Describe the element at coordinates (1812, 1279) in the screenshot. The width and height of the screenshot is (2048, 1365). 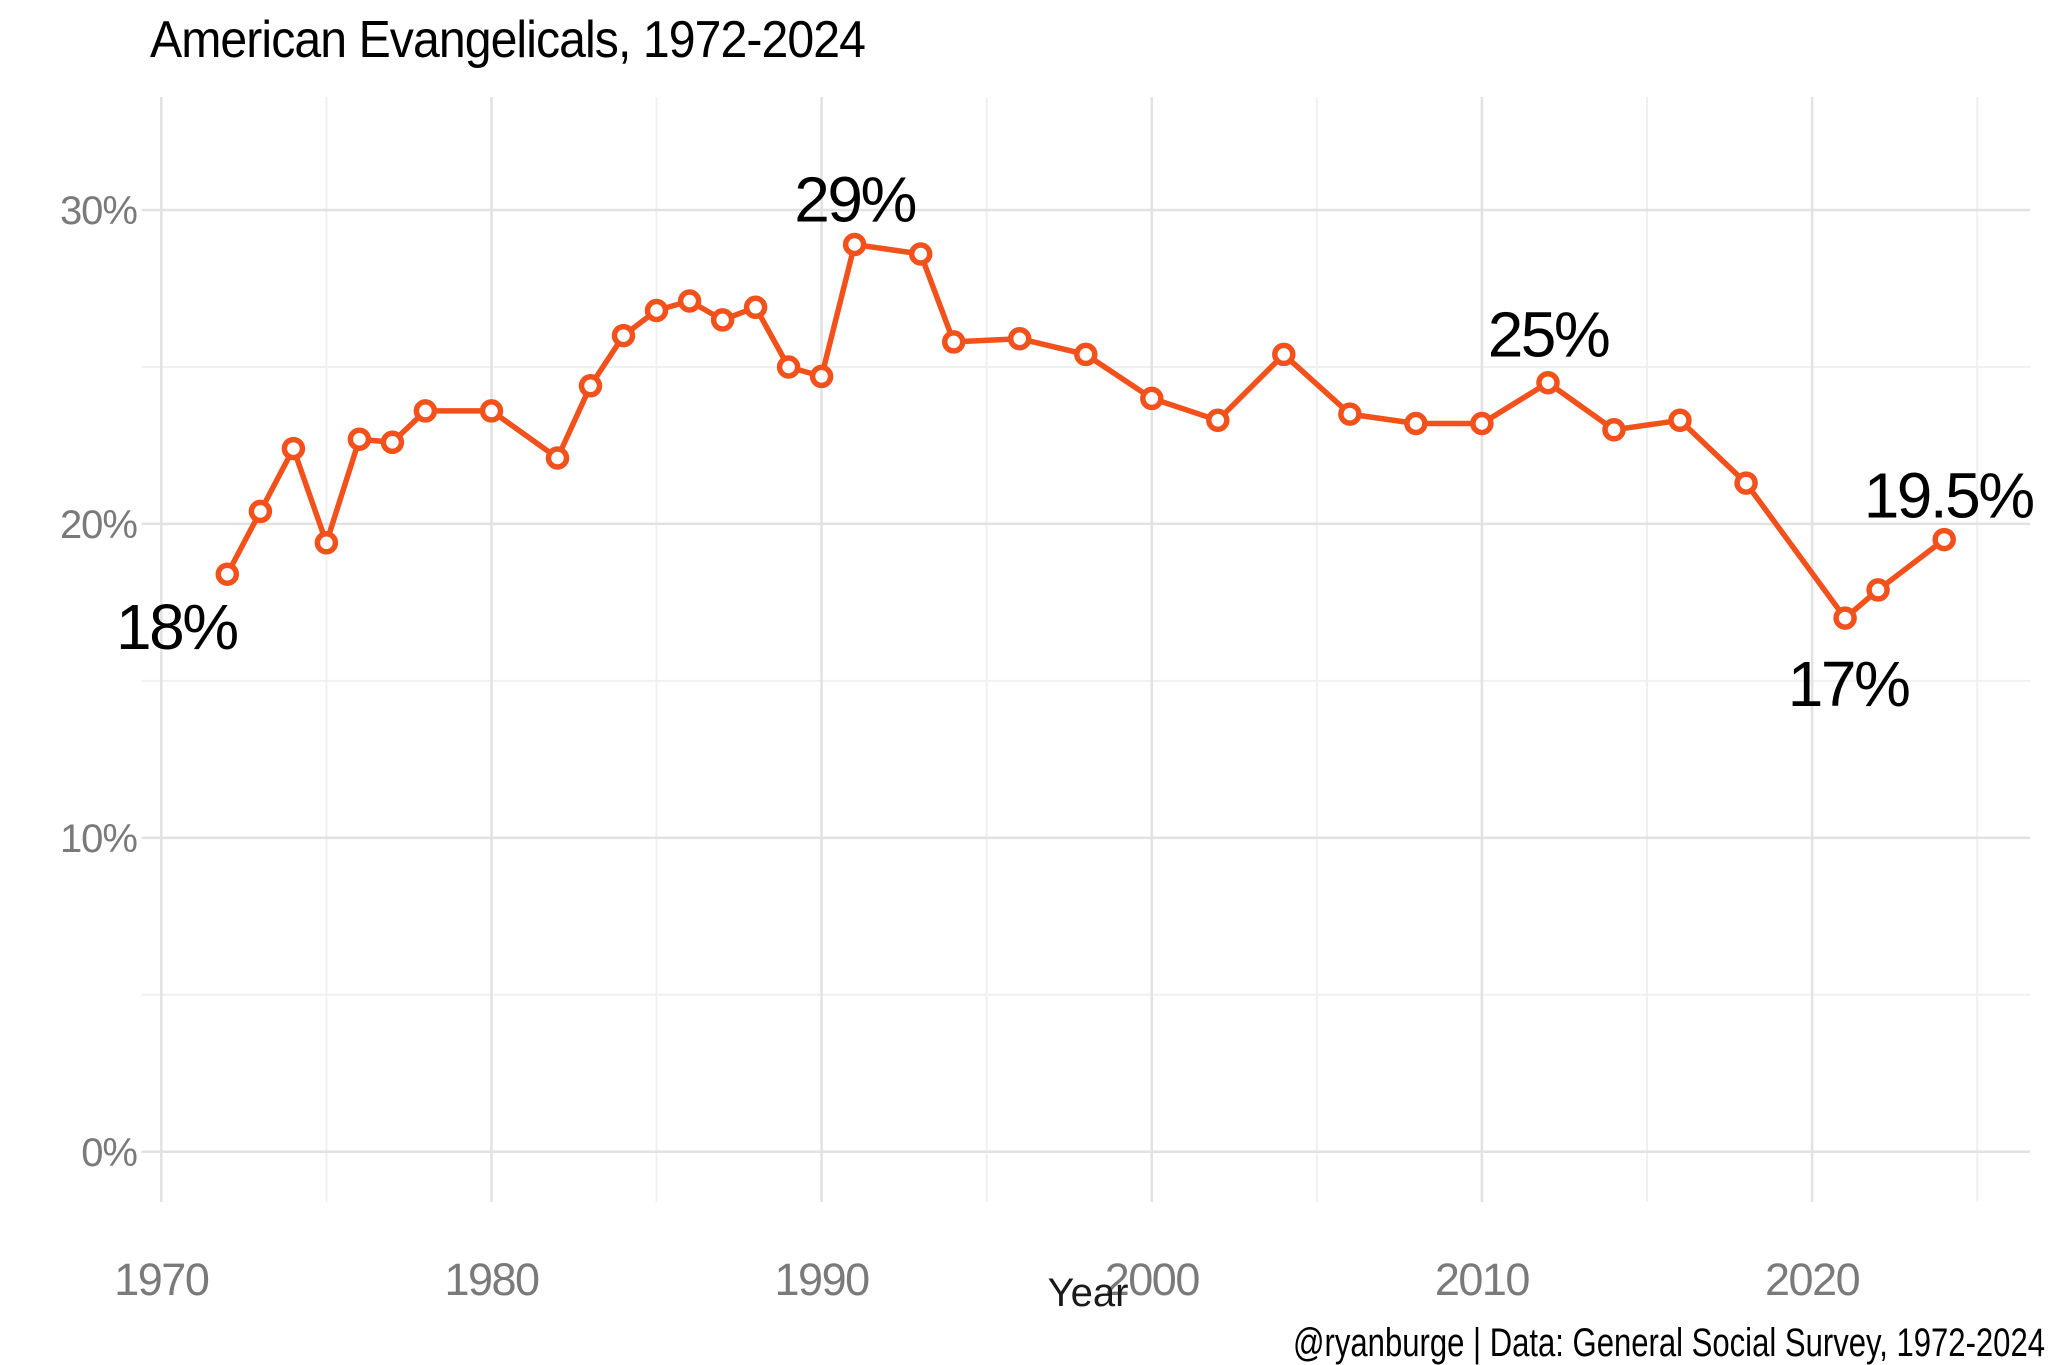
I see `x-tick-label: 2020` at that location.